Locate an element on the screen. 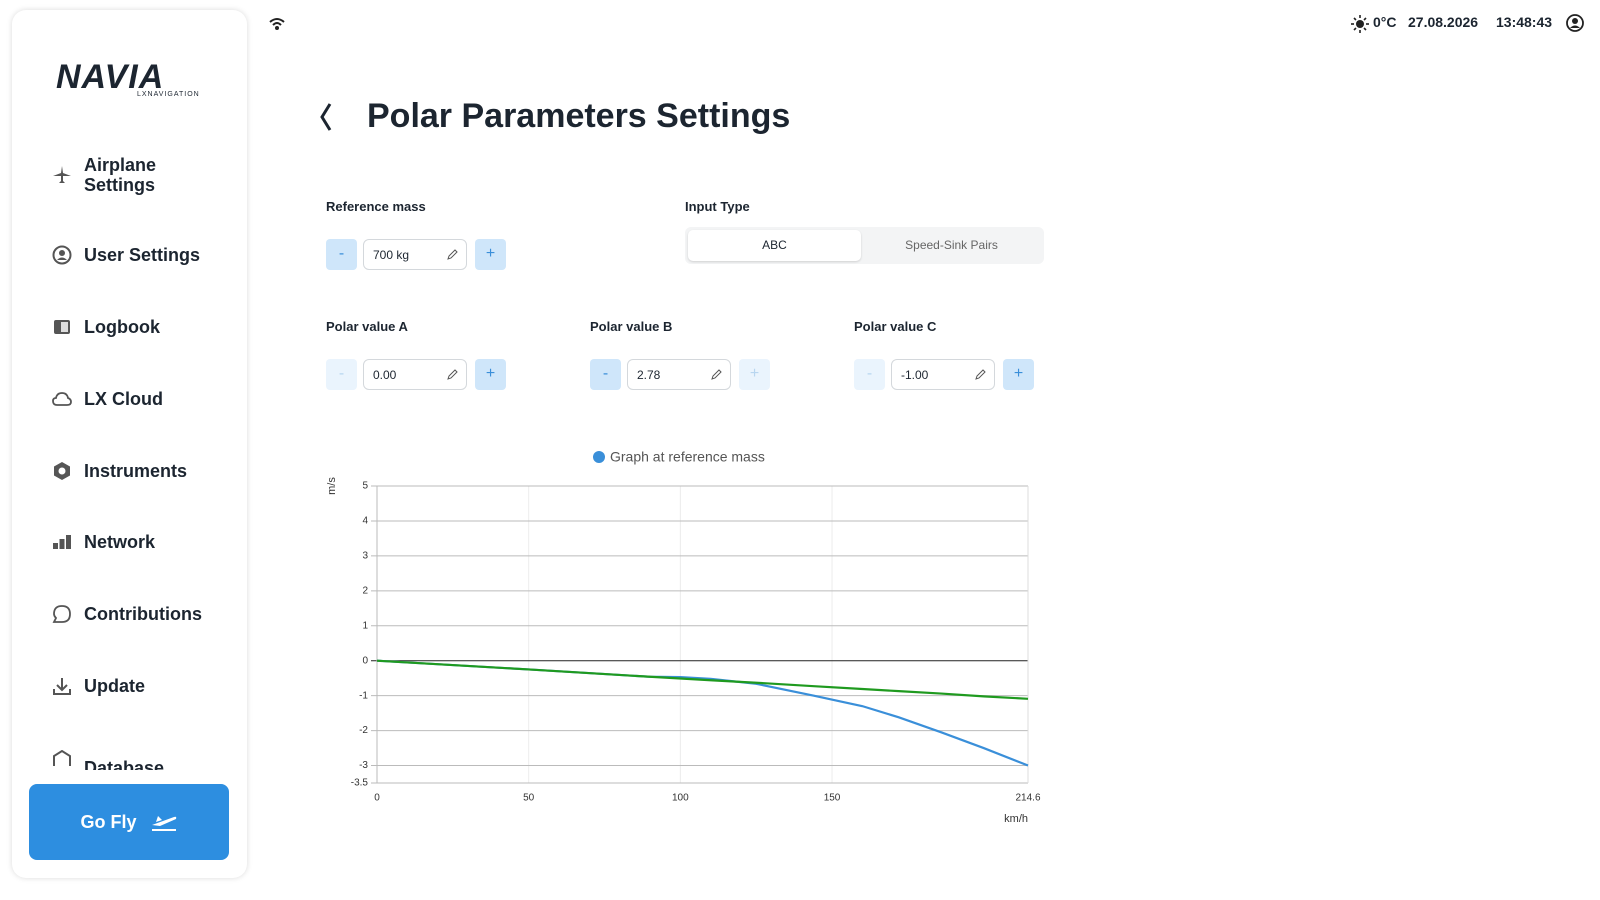 The width and height of the screenshot is (1600, 900). temperature: 0°C is located at coordinates (1385, 22).